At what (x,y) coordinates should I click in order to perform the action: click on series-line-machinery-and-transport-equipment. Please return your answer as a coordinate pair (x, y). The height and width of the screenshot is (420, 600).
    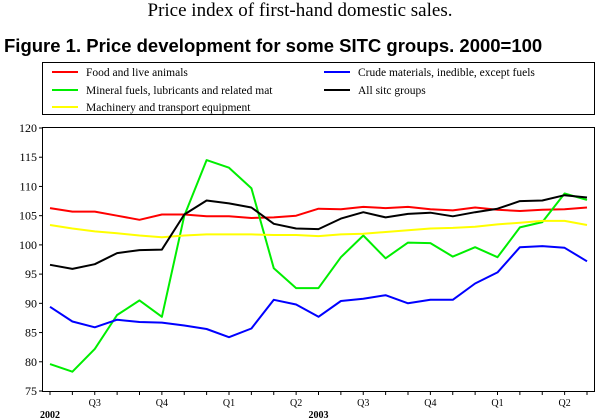
    Looking at the image, I should click on (318, 229).